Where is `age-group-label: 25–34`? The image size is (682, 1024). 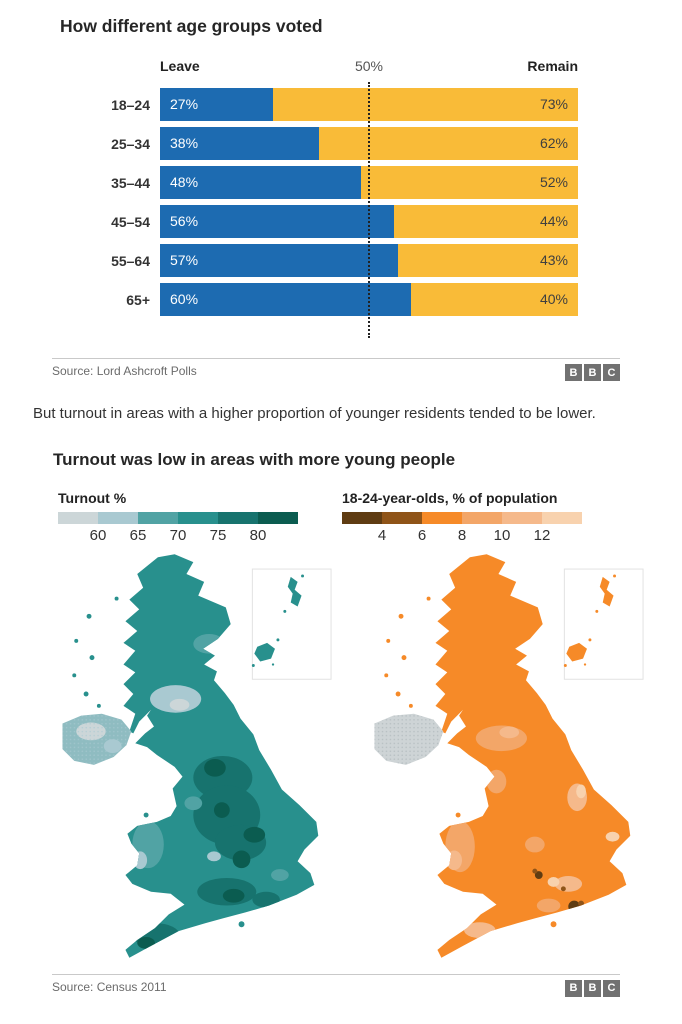 age-group-label: 25–34 is located at coordinates (130, 143).